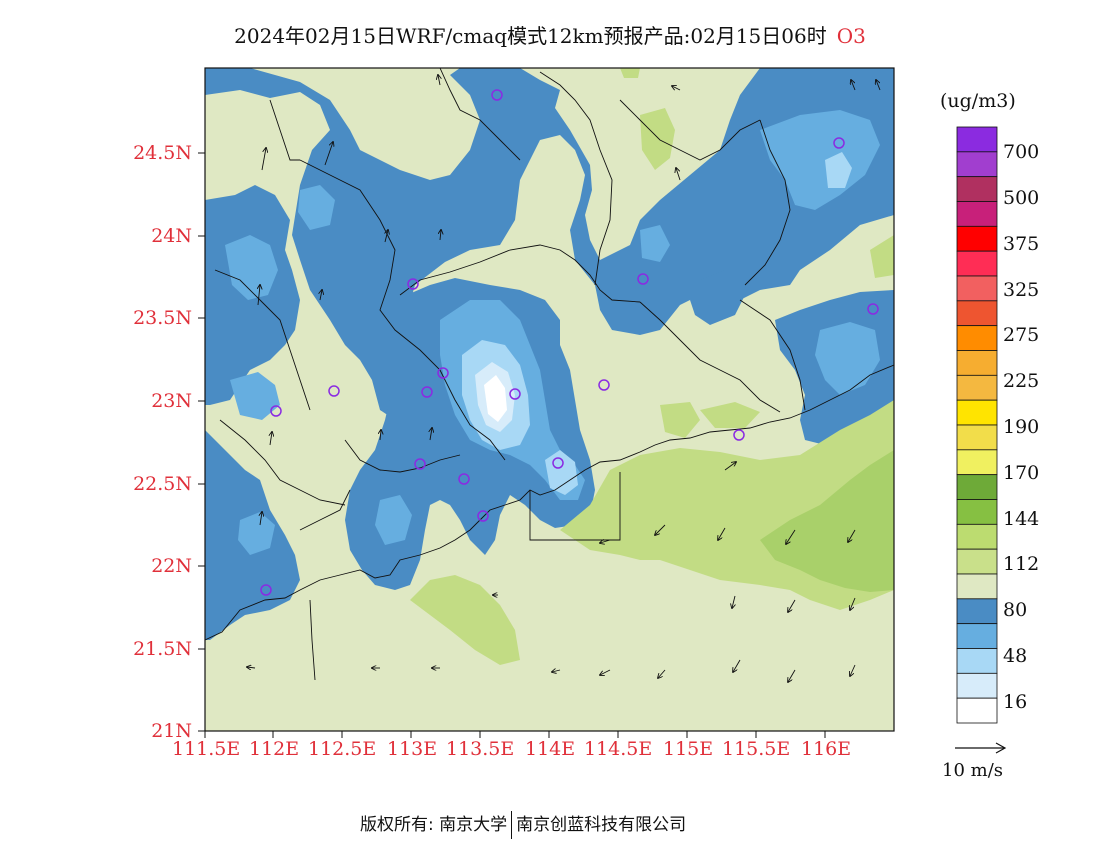 The image size is (1100, 850). Describe the element at coordinates (171, 566) in the screenshot. I see `lat-tick-label: 22N` at that location.